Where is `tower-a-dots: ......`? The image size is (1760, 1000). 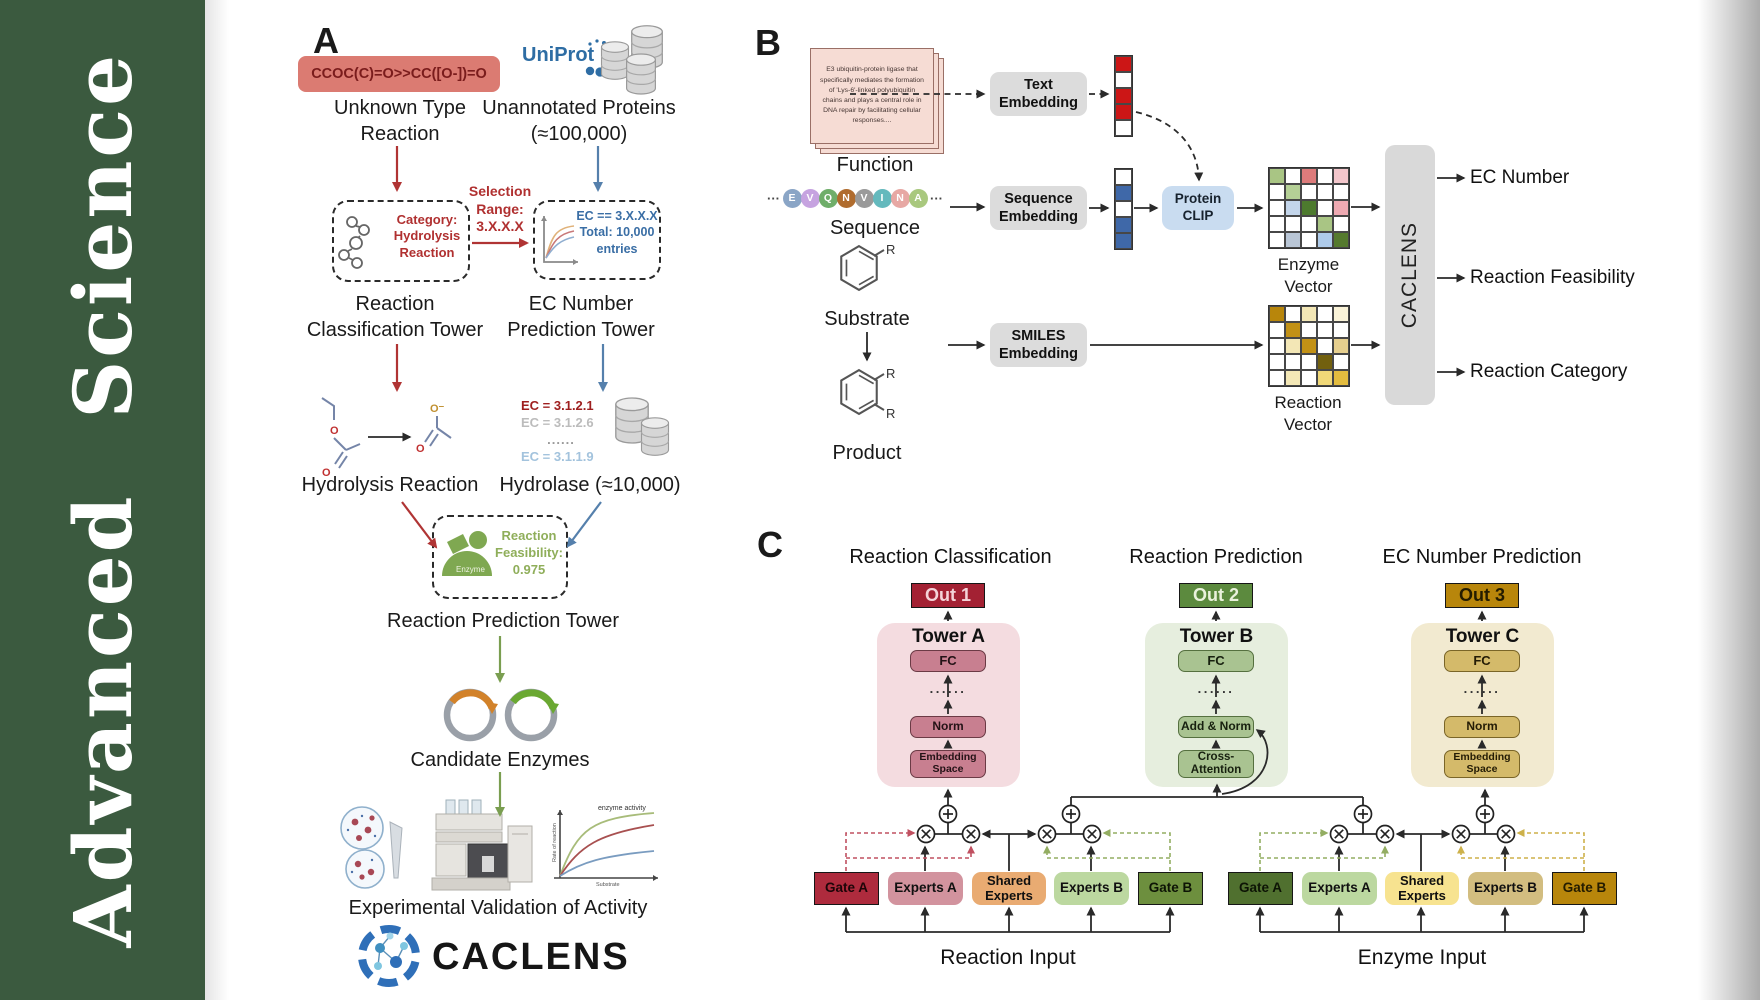 tower-a-dots: ...... is located at coordinates (948, 688).